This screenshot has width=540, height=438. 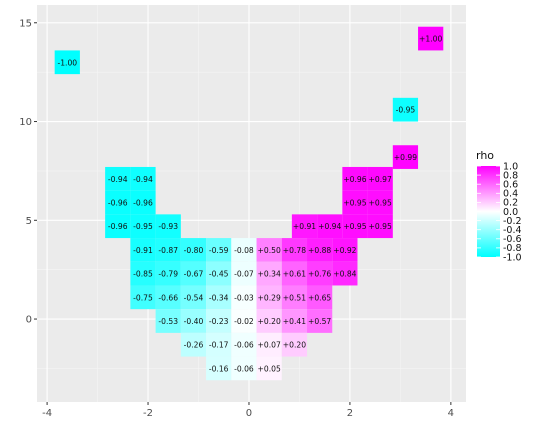 I want to click on tile-value-label: +0.07, so click(x=269, y=345).